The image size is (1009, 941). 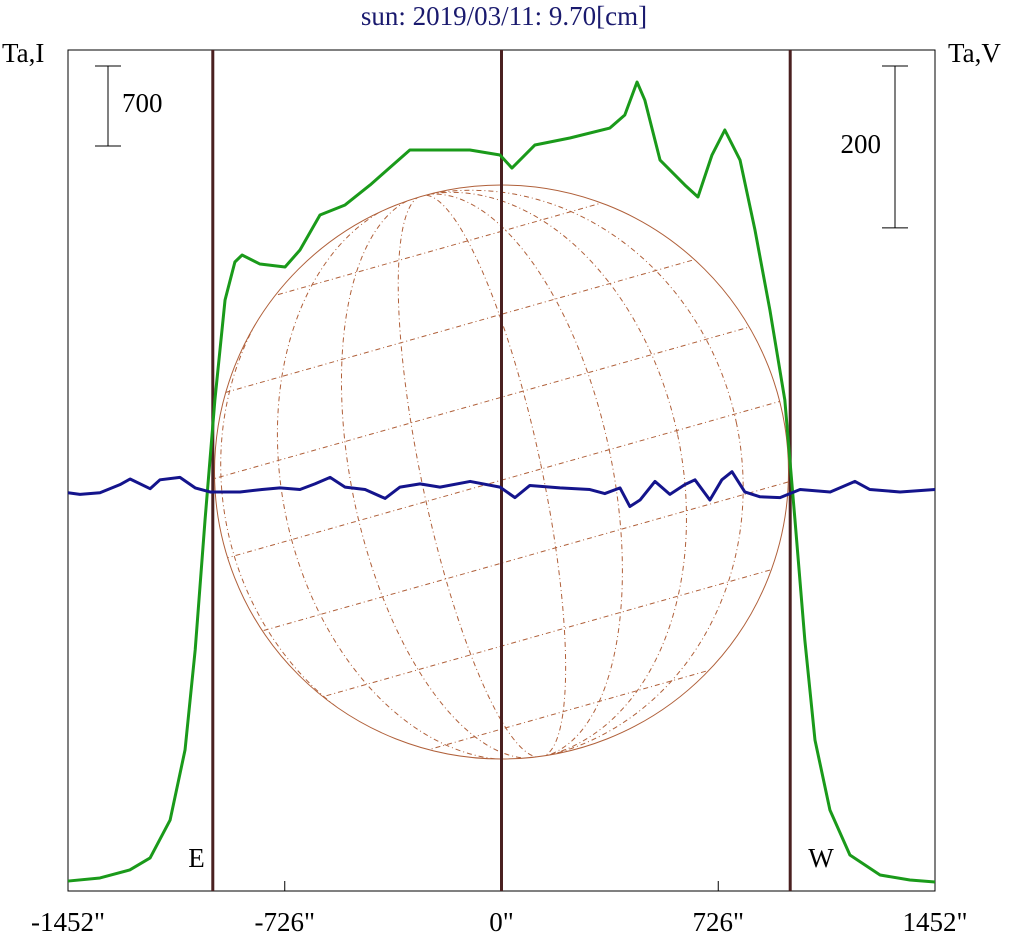 What do you see at coordinates (821, 858) in the screenshot?
I see `marker-label: W` at bounding box center [821, 858].